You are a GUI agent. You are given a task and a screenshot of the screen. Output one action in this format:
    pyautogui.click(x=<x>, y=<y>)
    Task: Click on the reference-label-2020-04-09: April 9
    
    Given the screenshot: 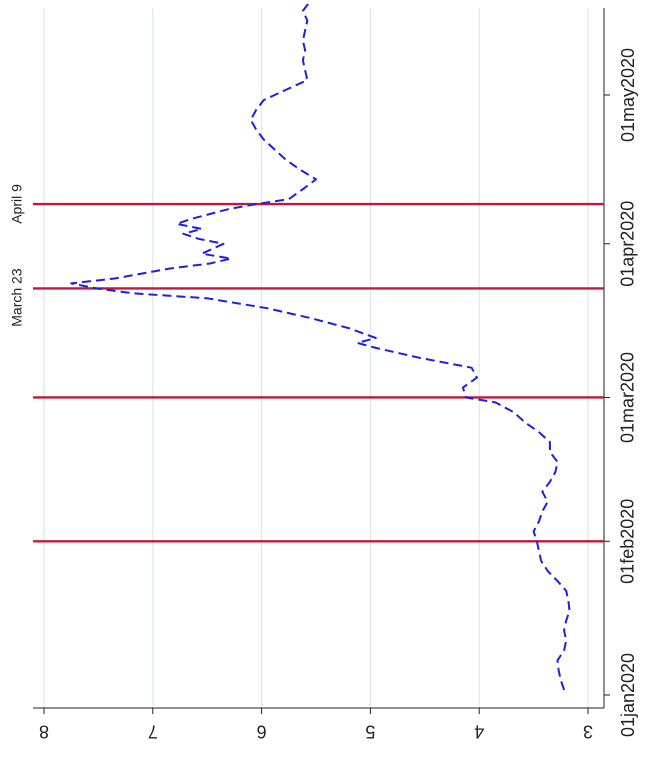 What is the action you would take?
    pyautogui.click(x=17, y=204)
    